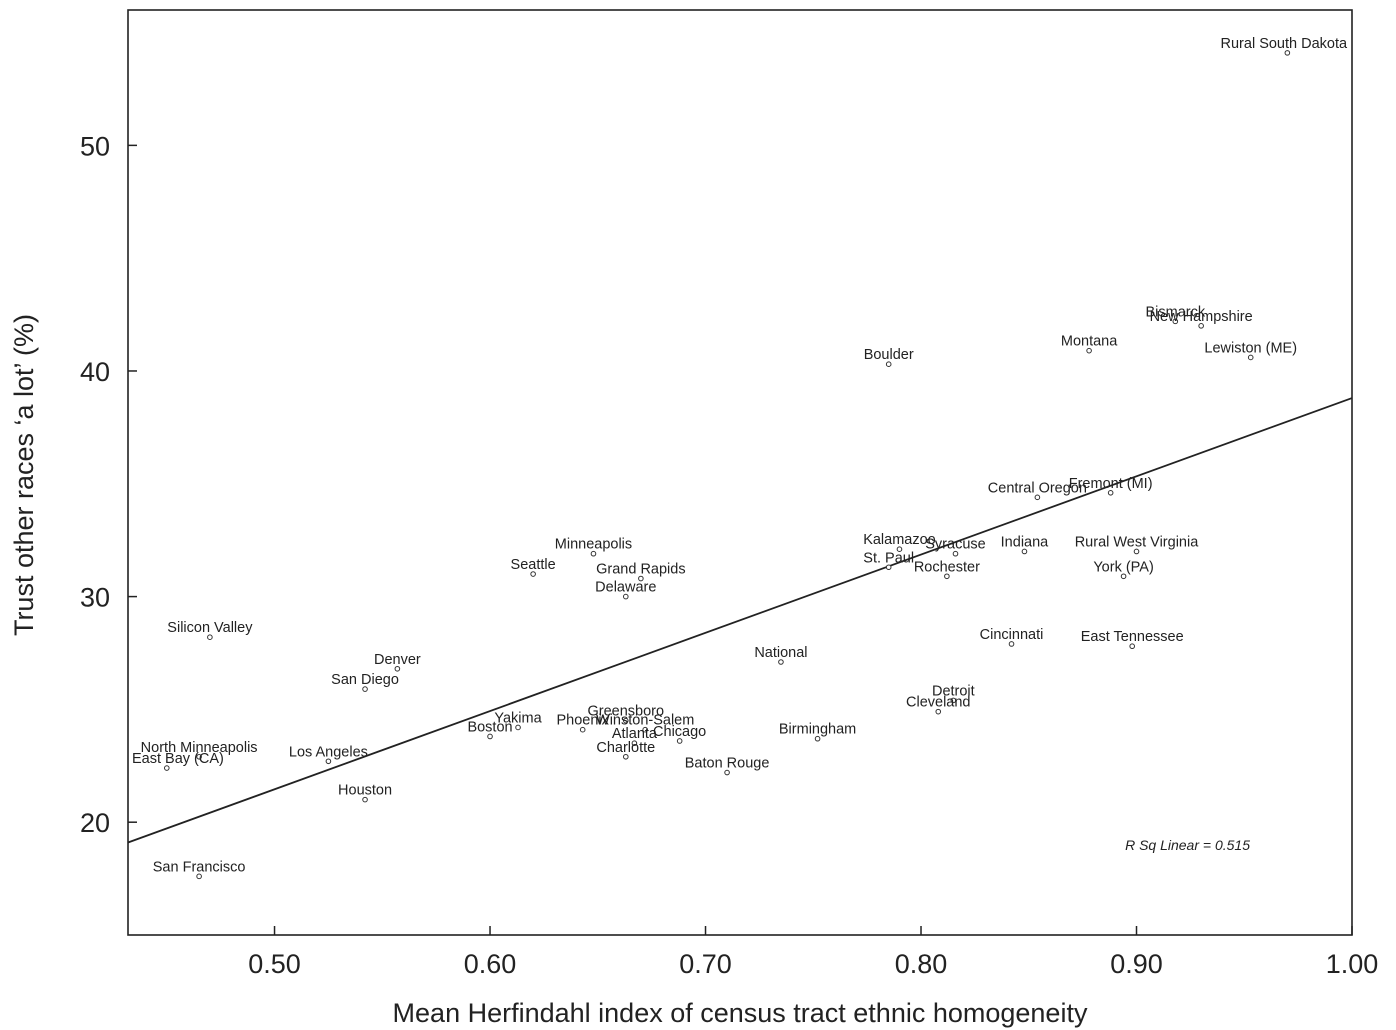  Describe the element at coordinates (24, 475) in the screenshot. I see `y-axis-title: Trust other races ‘a lot’ (%)` at that location.